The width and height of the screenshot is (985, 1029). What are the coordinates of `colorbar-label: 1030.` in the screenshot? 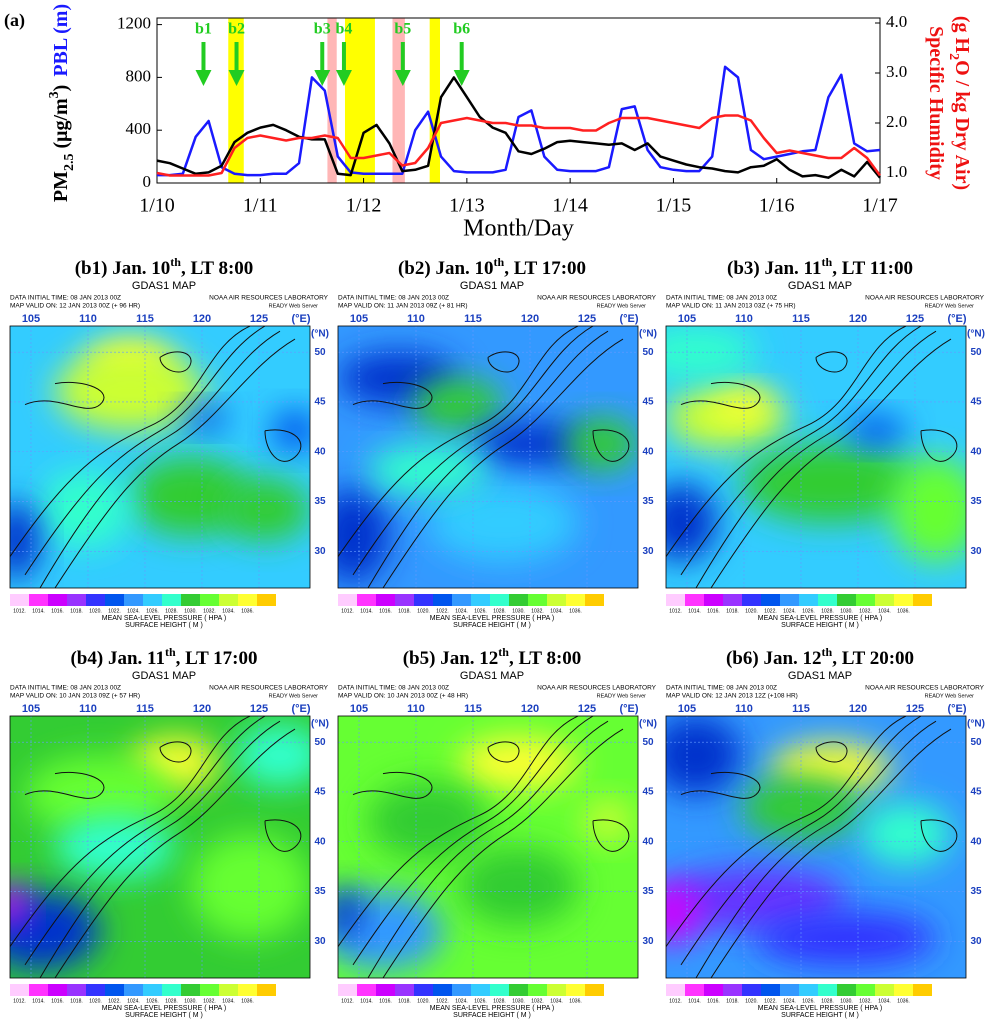 It's located at (518, 611).